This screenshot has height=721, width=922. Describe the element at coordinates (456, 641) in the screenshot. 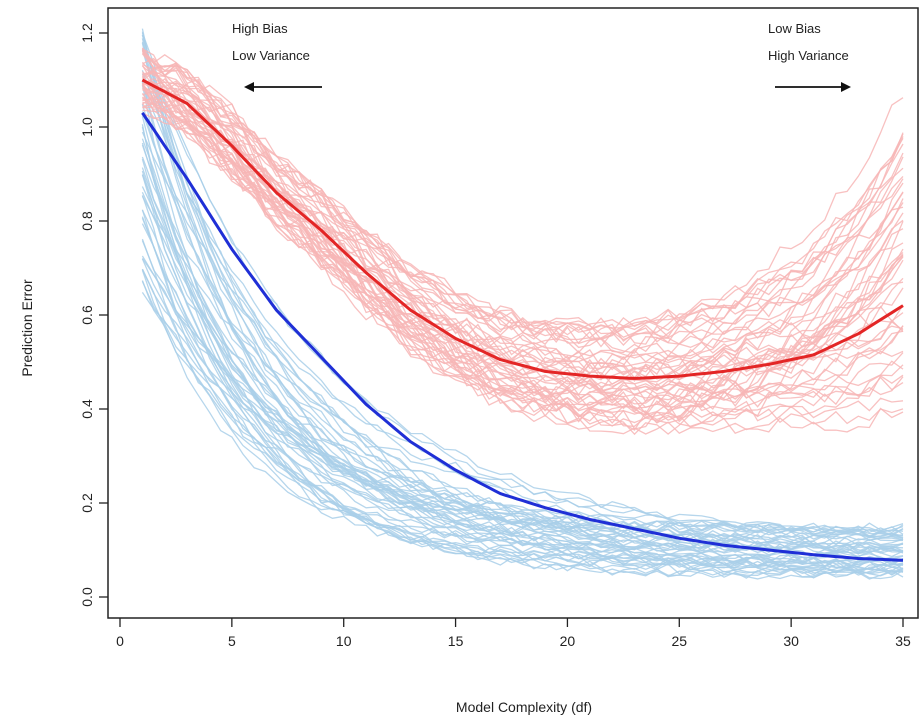

I see `x-tick-label: 15` at that location.